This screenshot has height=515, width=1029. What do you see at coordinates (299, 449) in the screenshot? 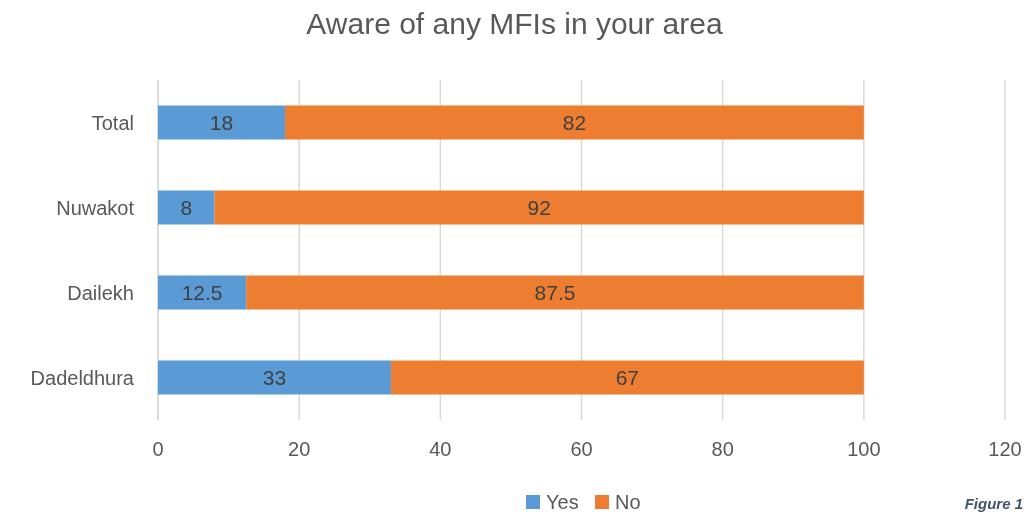
I see `x-tick-label: 20` at bounding box center [299, 449].